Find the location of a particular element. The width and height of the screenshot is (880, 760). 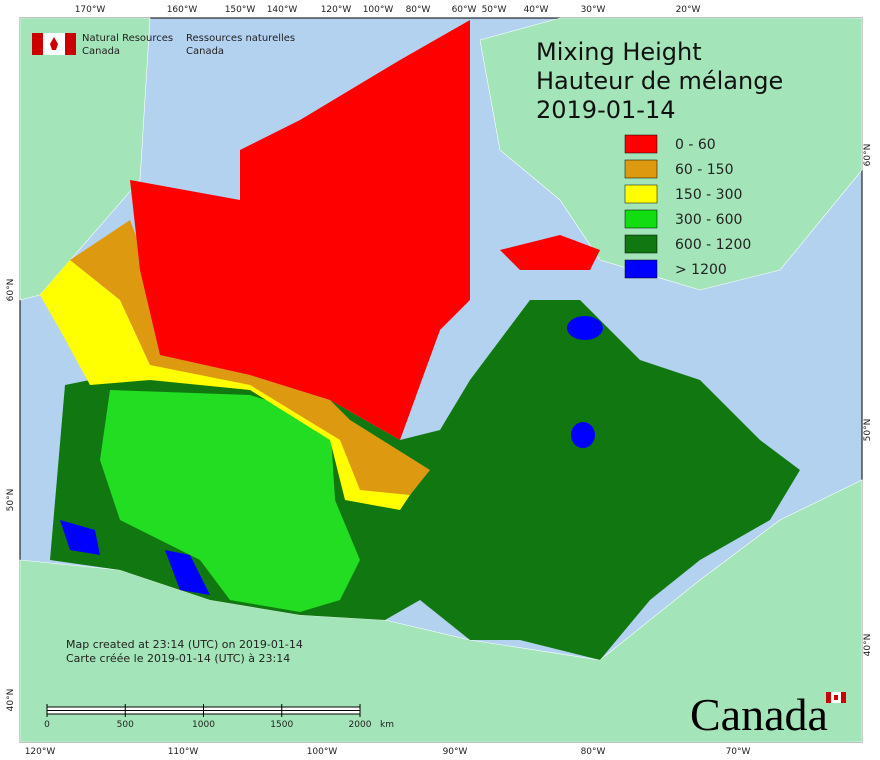

org-name-fr: Canada is located at coordinates (205, 51).